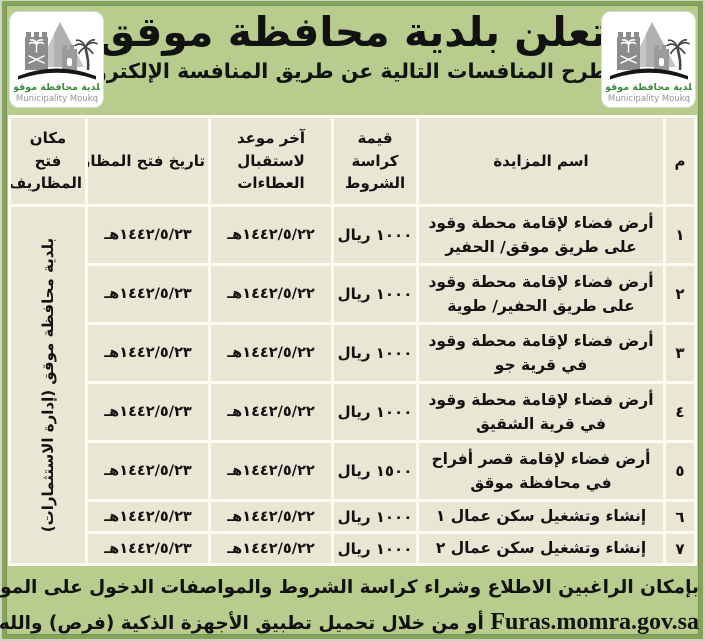 Image resolution: width=705 pixels, height=641 pixels. I want to click on column-header-price: قيمة كراسة الشروط, so click(375, 161).